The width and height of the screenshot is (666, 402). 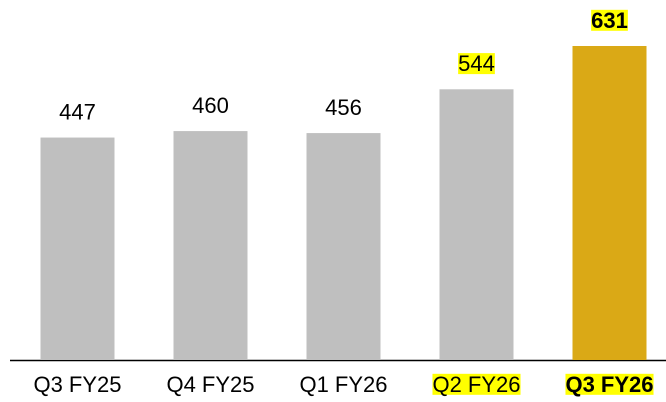 I want to click on value-label: 447, so click(x=77, y=111).